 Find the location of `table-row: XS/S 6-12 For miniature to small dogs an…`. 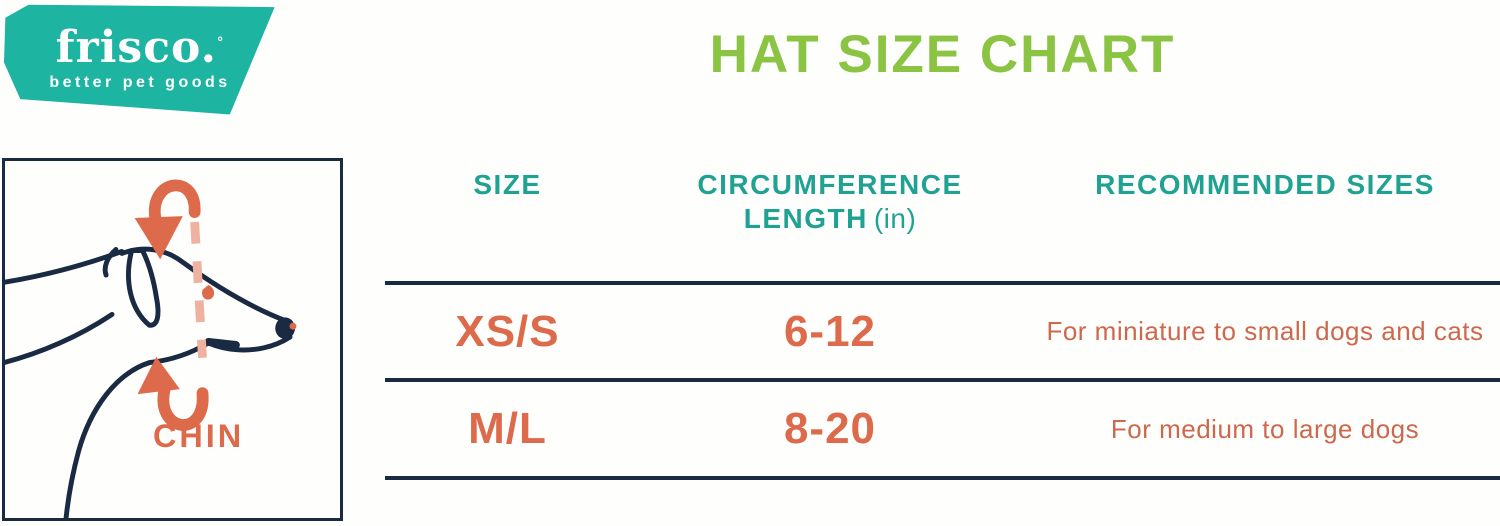

table-row: XS/S 6-12 For miniature to small dogs an… is located at coordinates (942, 331).